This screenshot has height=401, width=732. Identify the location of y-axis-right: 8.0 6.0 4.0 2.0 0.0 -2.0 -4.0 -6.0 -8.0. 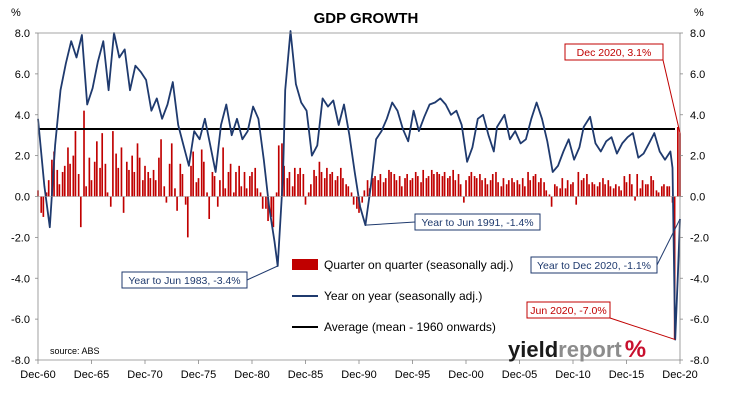
(694, 197).